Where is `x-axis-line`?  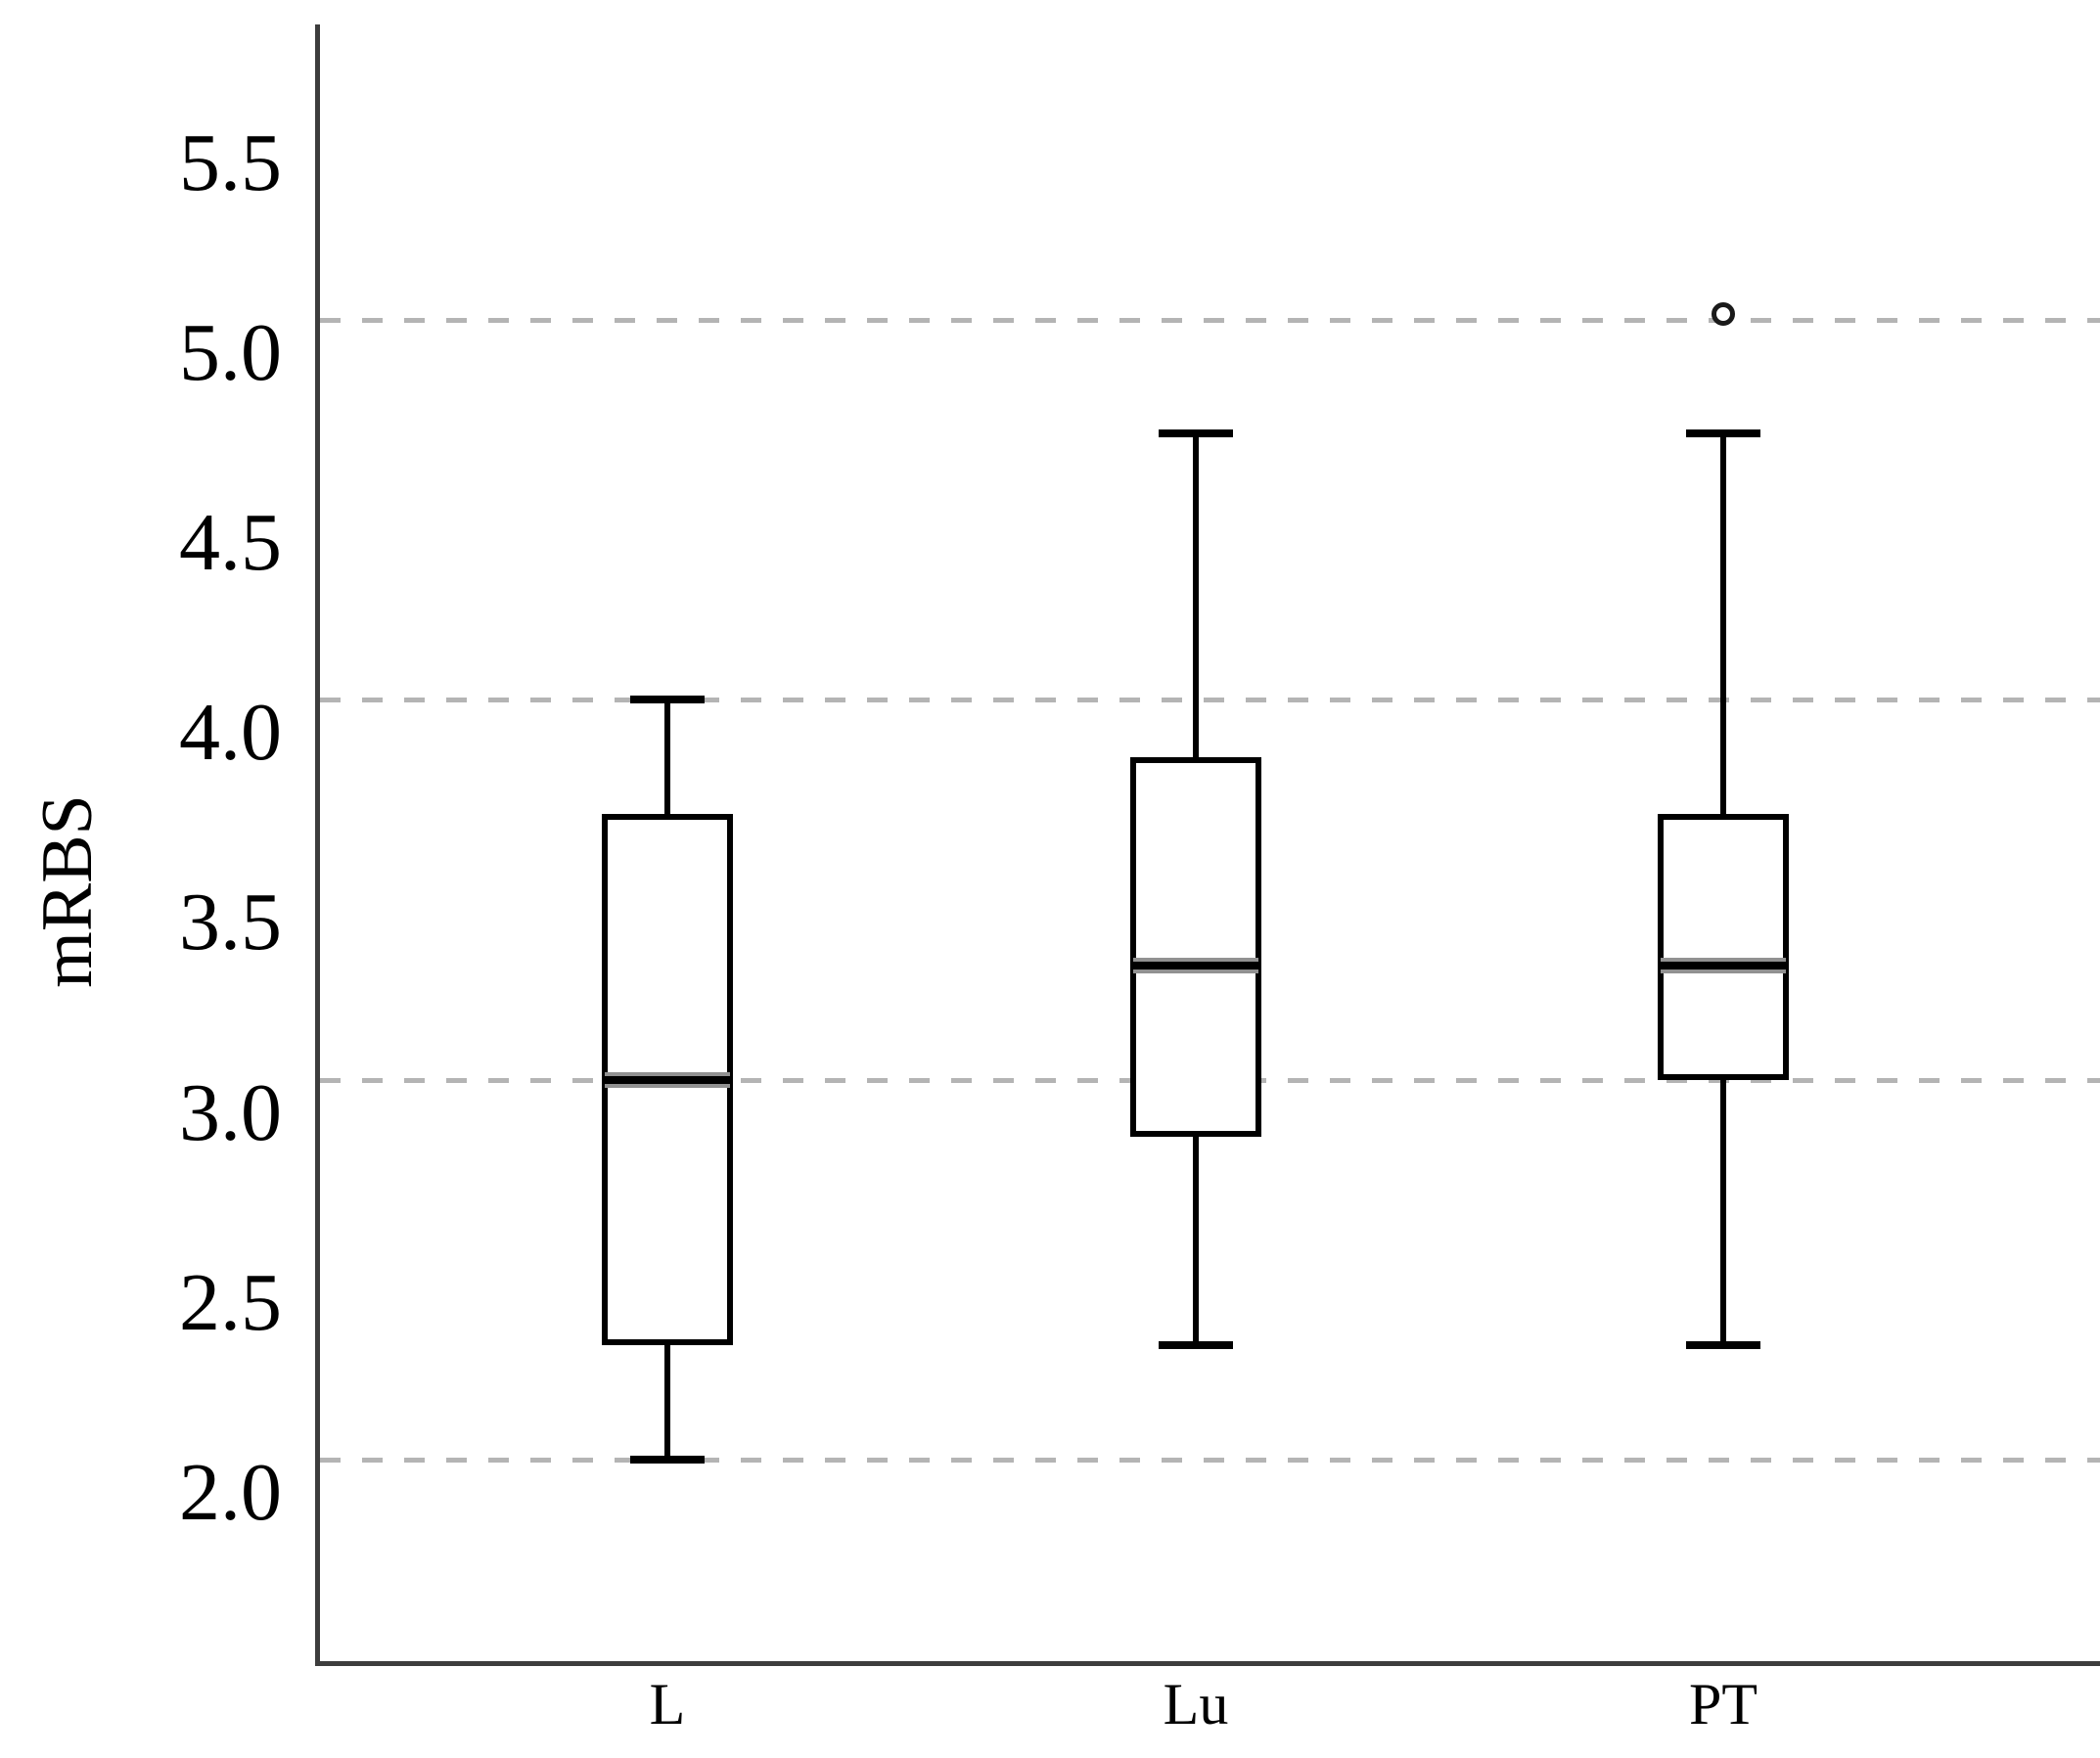
x-axis-line is located at coordinates (1207, 1663).